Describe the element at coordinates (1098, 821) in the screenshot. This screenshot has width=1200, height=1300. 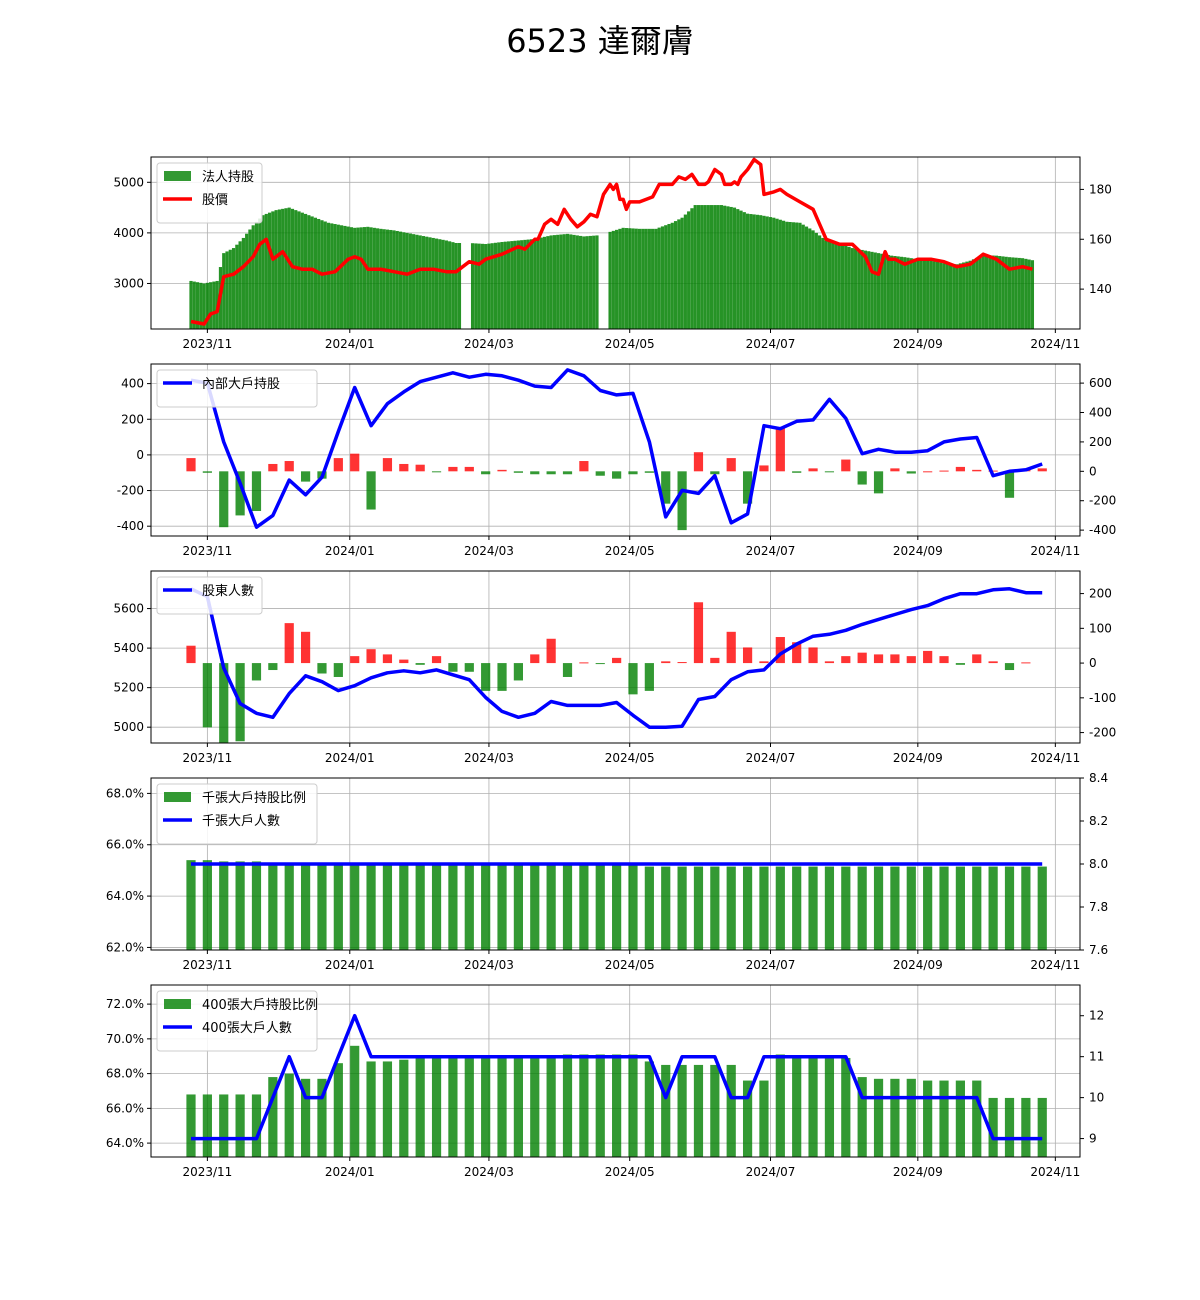
I see `y2-tick-label: 8.2` at that location.